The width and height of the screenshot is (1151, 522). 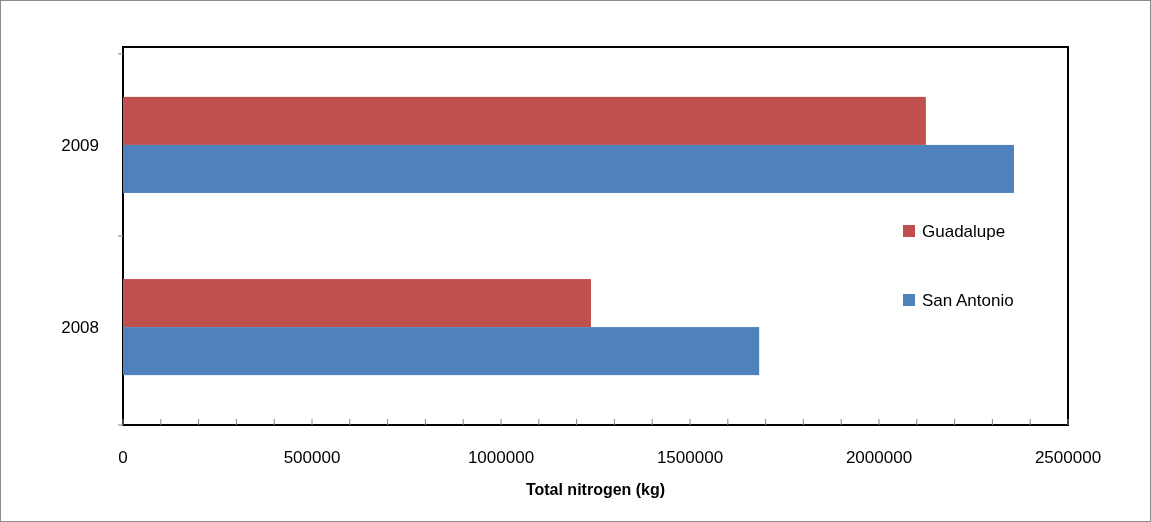 I want to click on x-tick-label: 2000000, so click(x=879, y=457).